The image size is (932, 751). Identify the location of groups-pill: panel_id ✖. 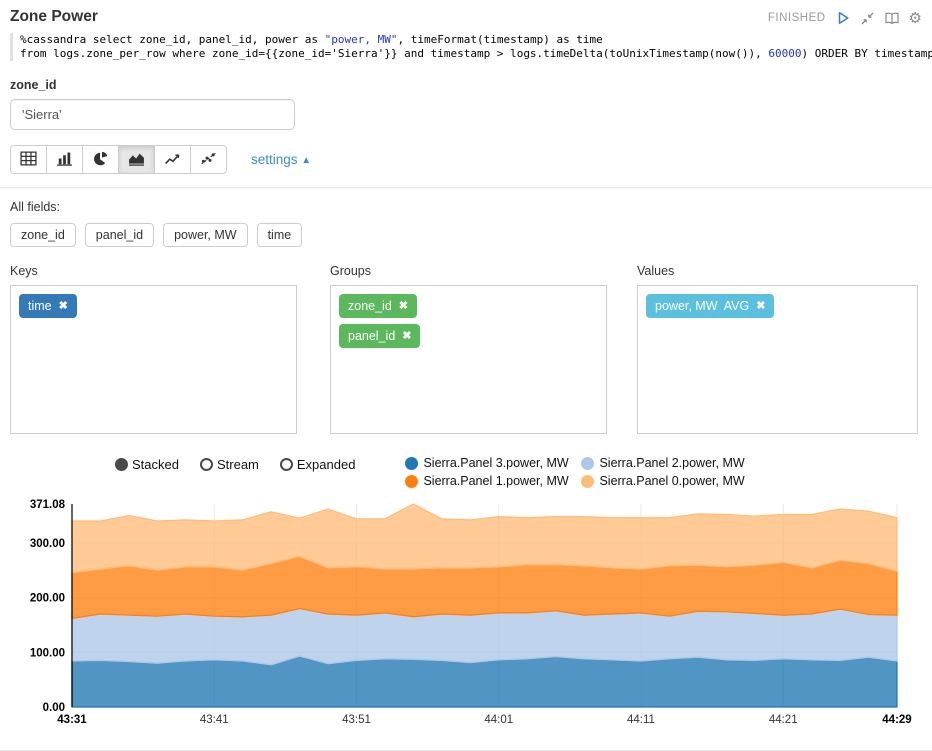
(380, 336).